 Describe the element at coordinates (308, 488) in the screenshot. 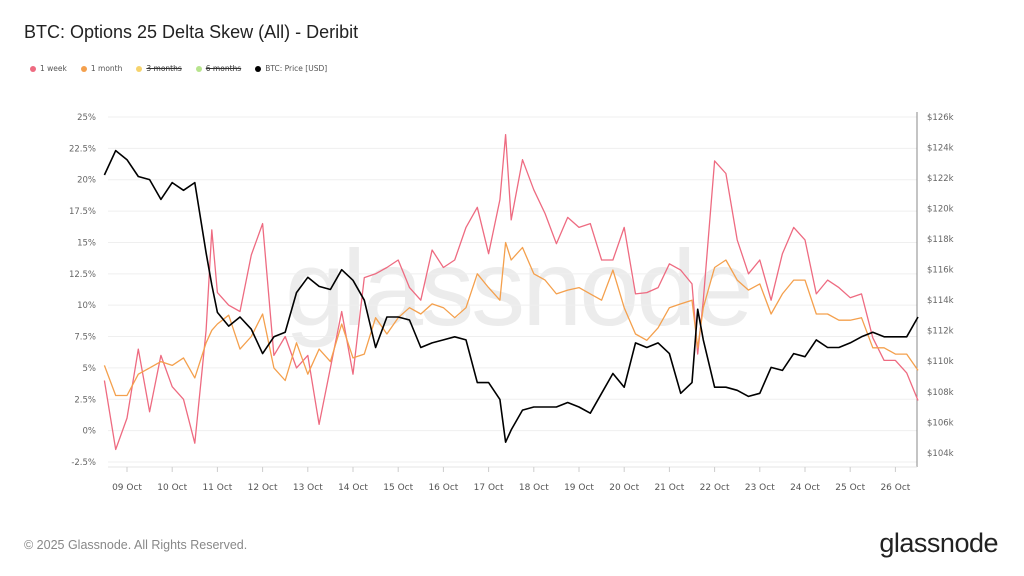

I see `x-tick-label: 13 Oct` at that location.